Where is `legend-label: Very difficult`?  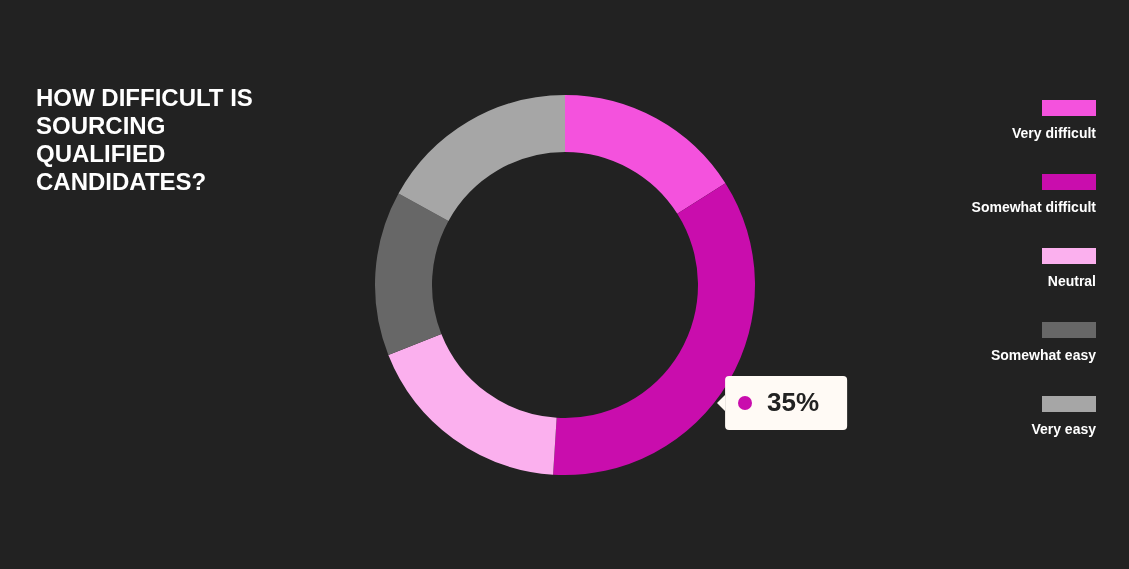
legend-label: Very difficult is located at coordinates (1053, 133).